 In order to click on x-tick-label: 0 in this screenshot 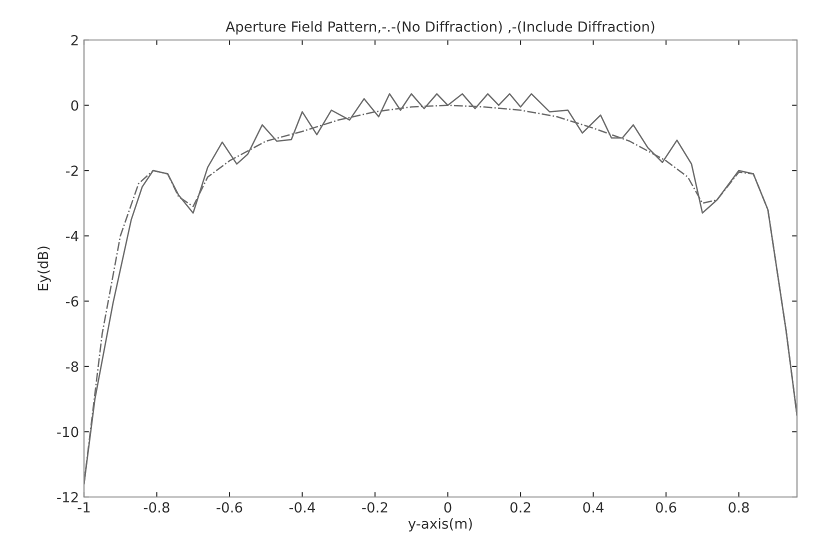, I will do `click(448, 507)`.